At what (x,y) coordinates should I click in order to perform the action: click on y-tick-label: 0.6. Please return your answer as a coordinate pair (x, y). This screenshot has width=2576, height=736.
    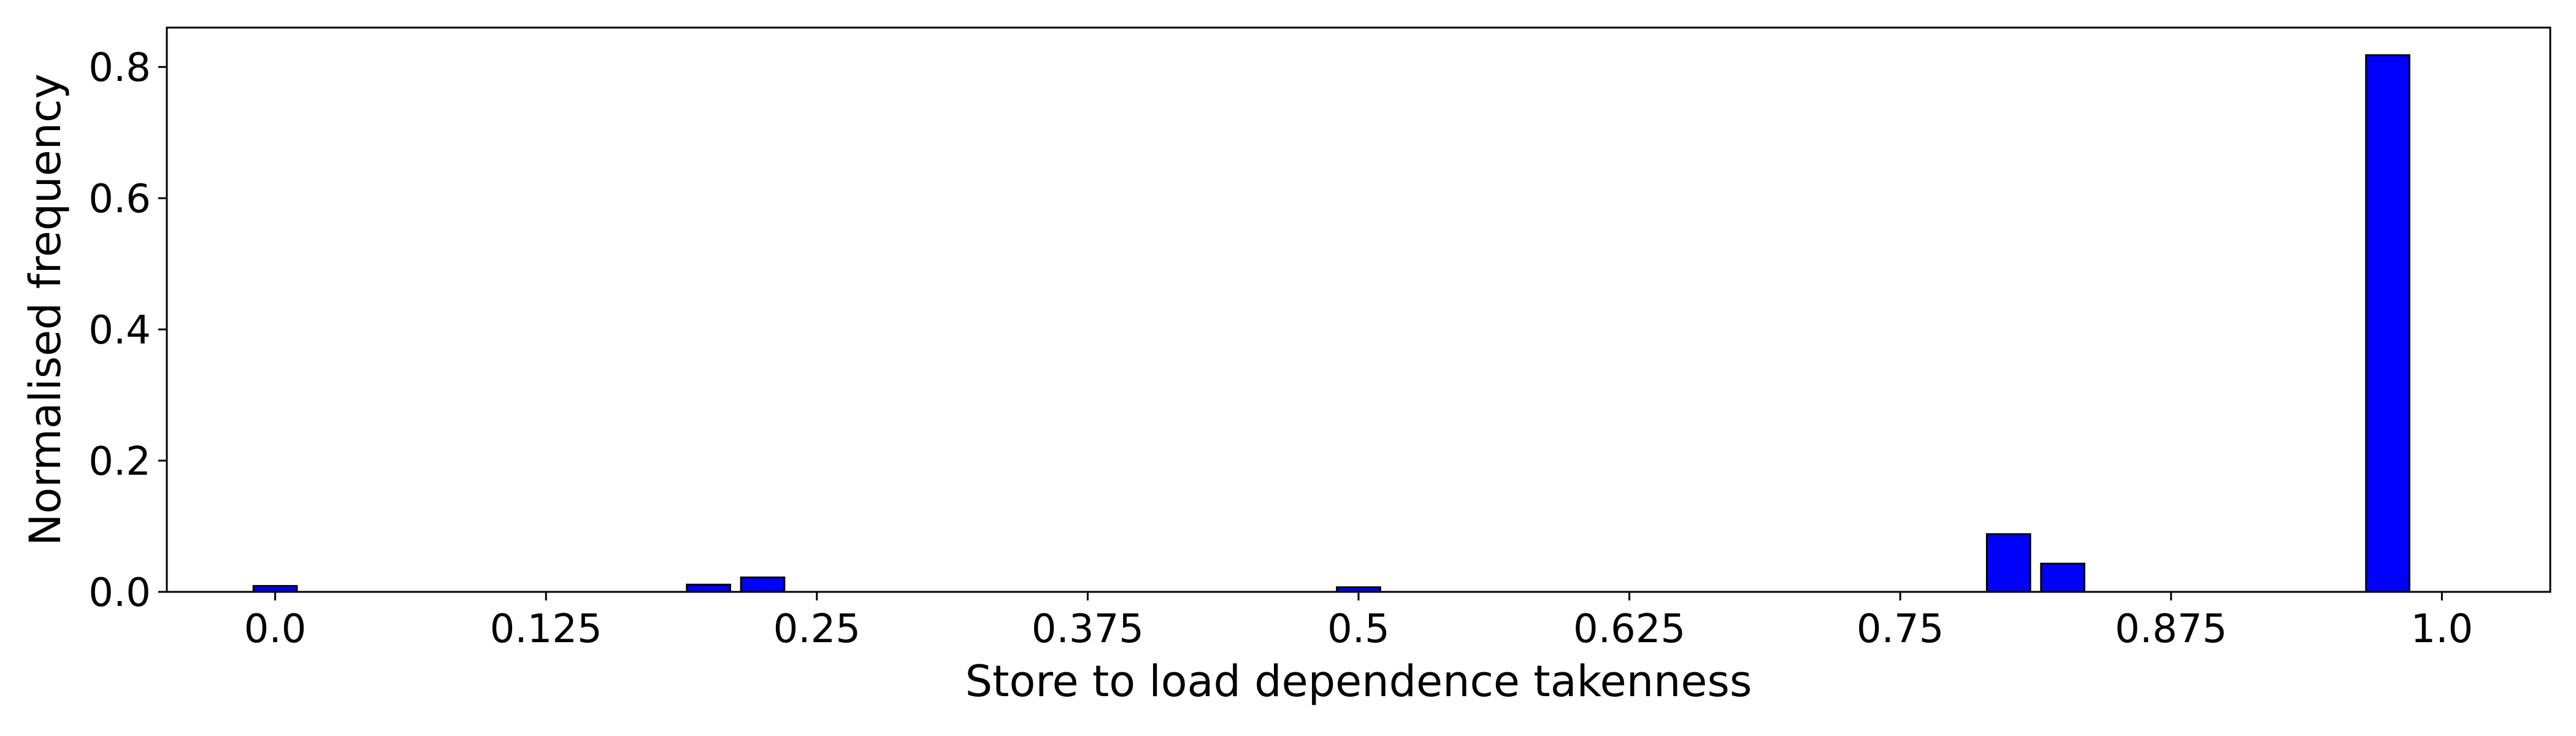
    Looking at the image, I should click on (119, 199).